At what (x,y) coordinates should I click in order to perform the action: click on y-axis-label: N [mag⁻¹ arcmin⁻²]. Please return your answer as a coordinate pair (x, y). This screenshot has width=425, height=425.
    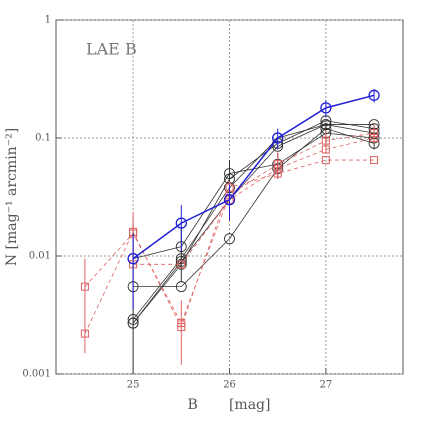
    Looking at the image, I should click on (12, 197).